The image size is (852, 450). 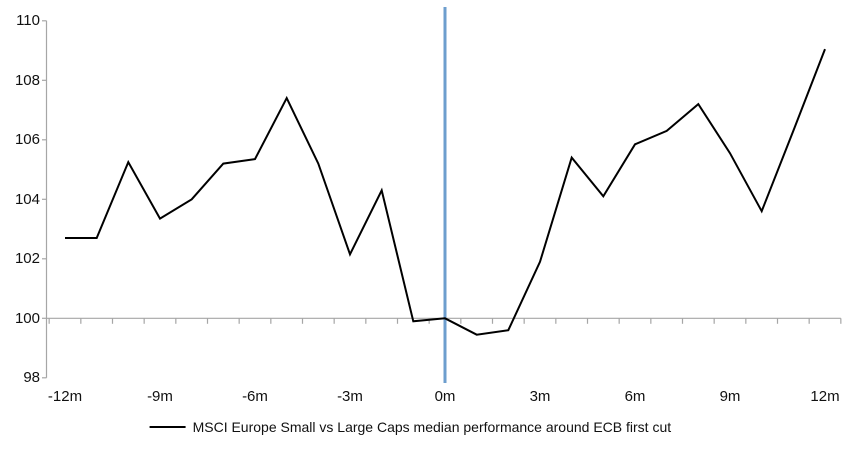 What do you see at coordinates (445, 396) in the screenshot?
I see `x-axis-tick-label: 0m` at bounding box center [445, 396].